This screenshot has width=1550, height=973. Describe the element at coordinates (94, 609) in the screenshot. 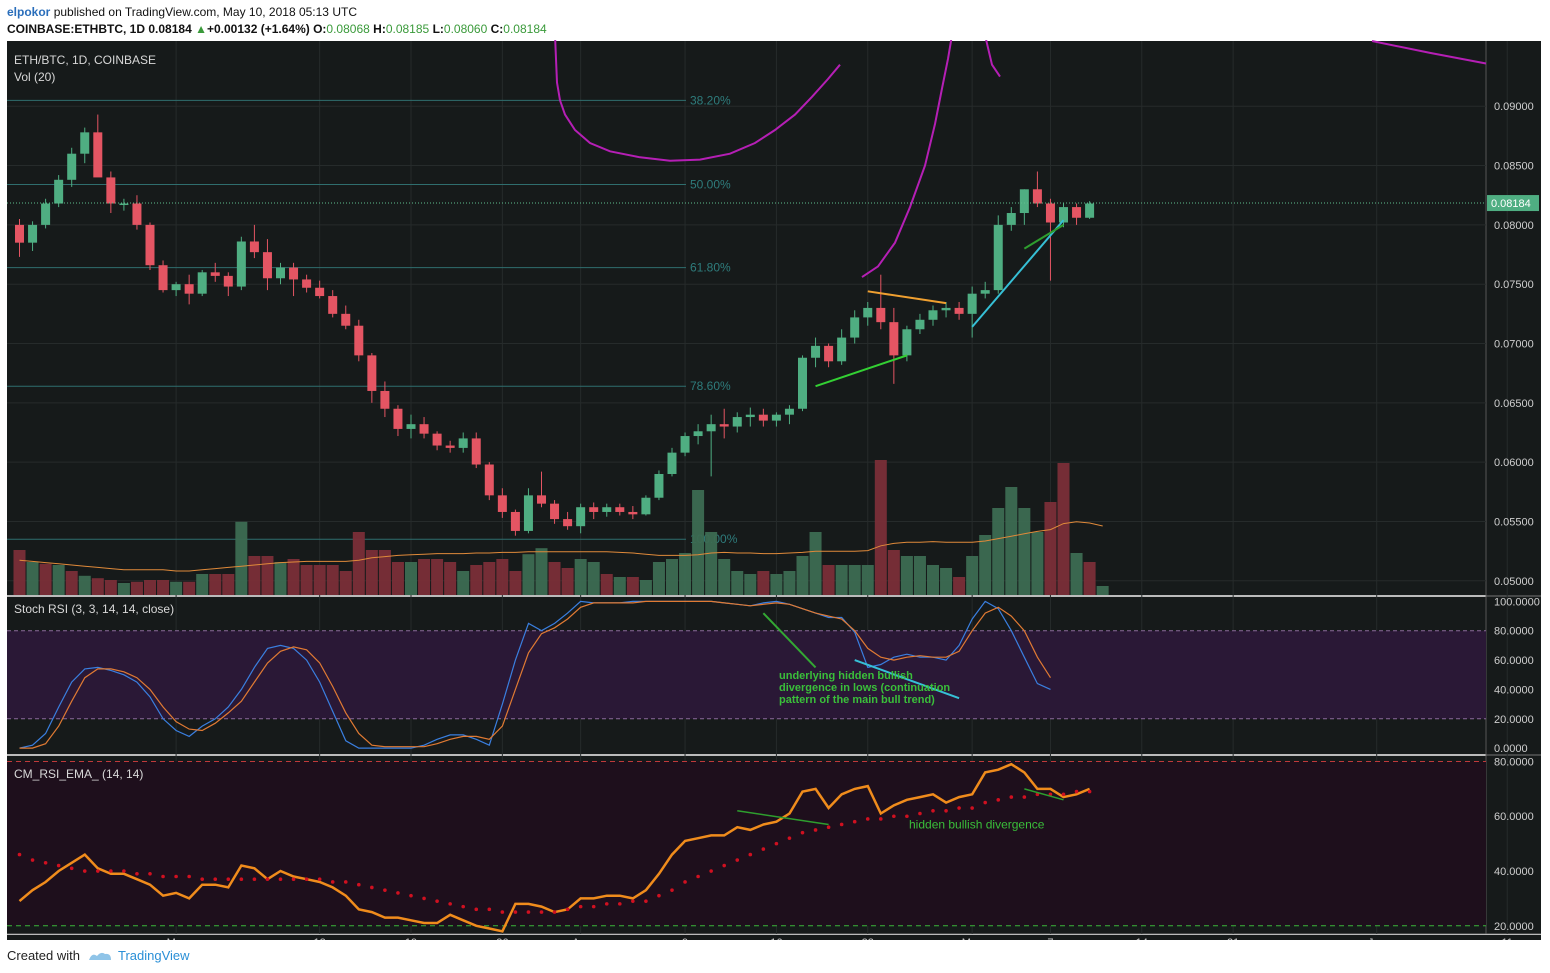

I see `stoch-pane-title: Stoch RSI (3, 3, 14, 14, close)` at that location.